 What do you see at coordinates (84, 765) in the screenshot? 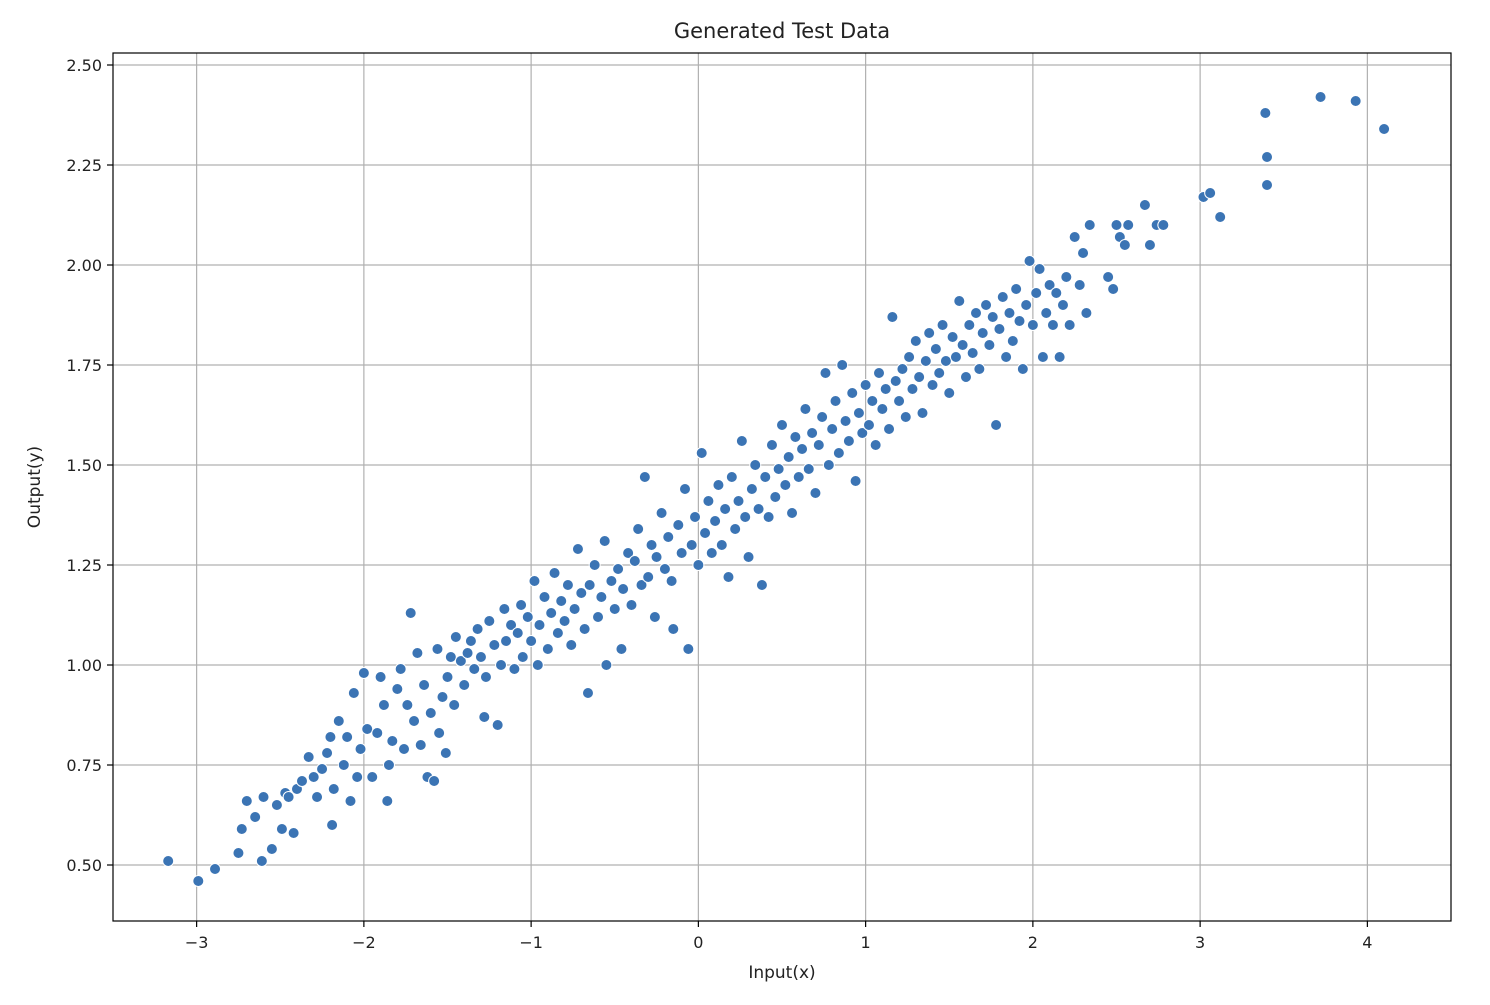
I see `y-tick-label: 0.75` at bounding box center [84, 765].